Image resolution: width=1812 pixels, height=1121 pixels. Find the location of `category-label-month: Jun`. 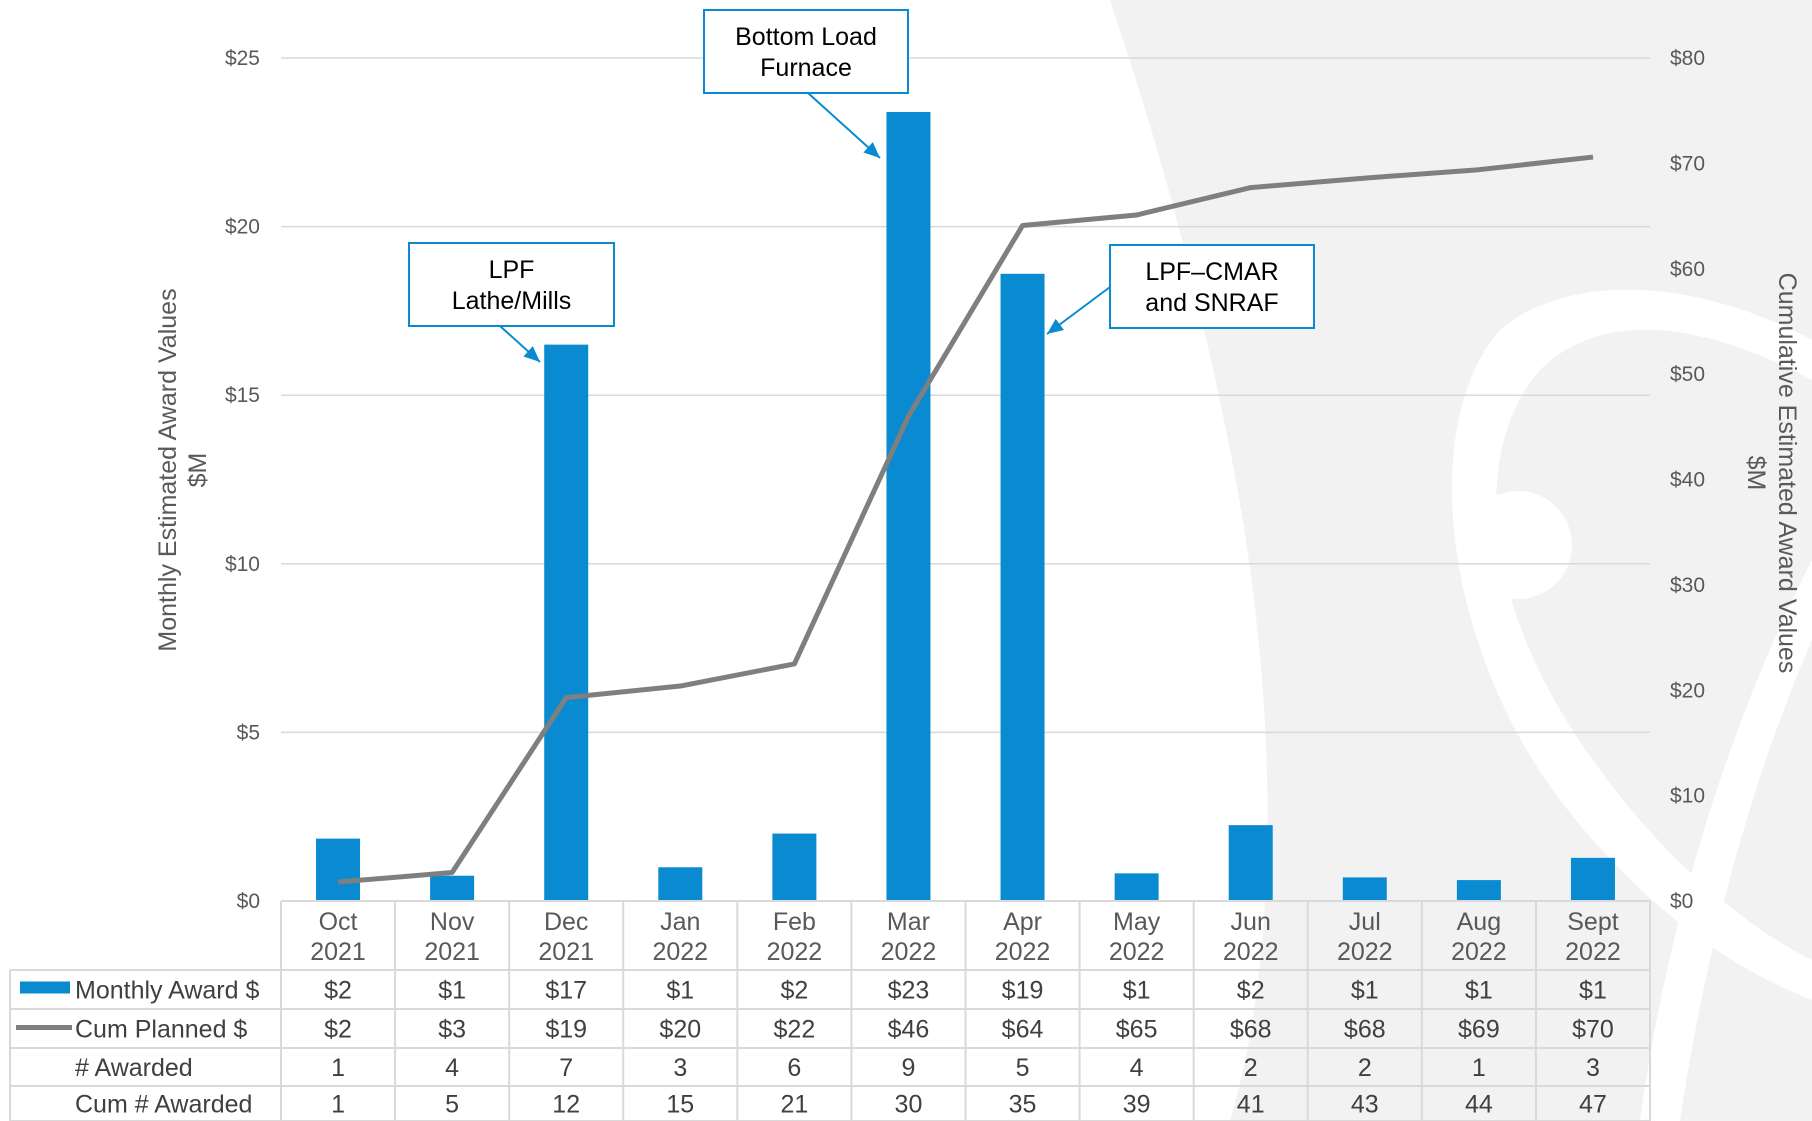

category-label-month: Jun is located at coordinates (1251, 922).